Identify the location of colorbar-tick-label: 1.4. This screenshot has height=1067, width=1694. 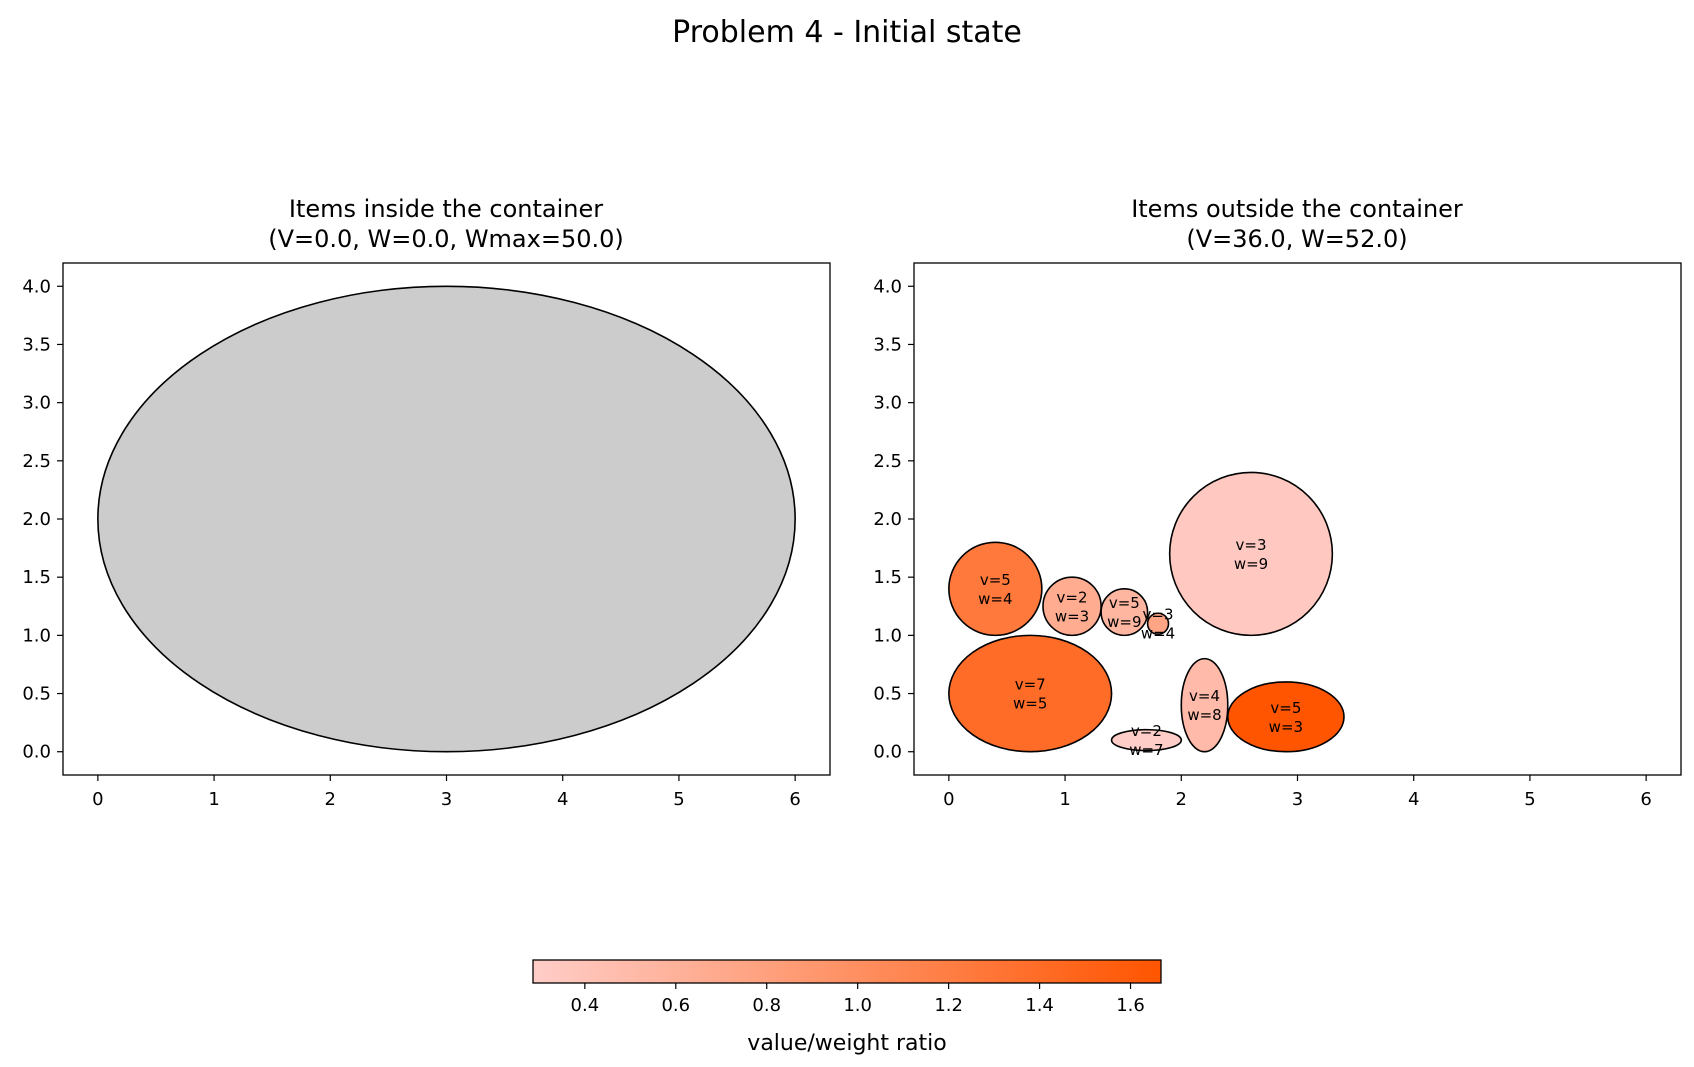
(1039, 1005).